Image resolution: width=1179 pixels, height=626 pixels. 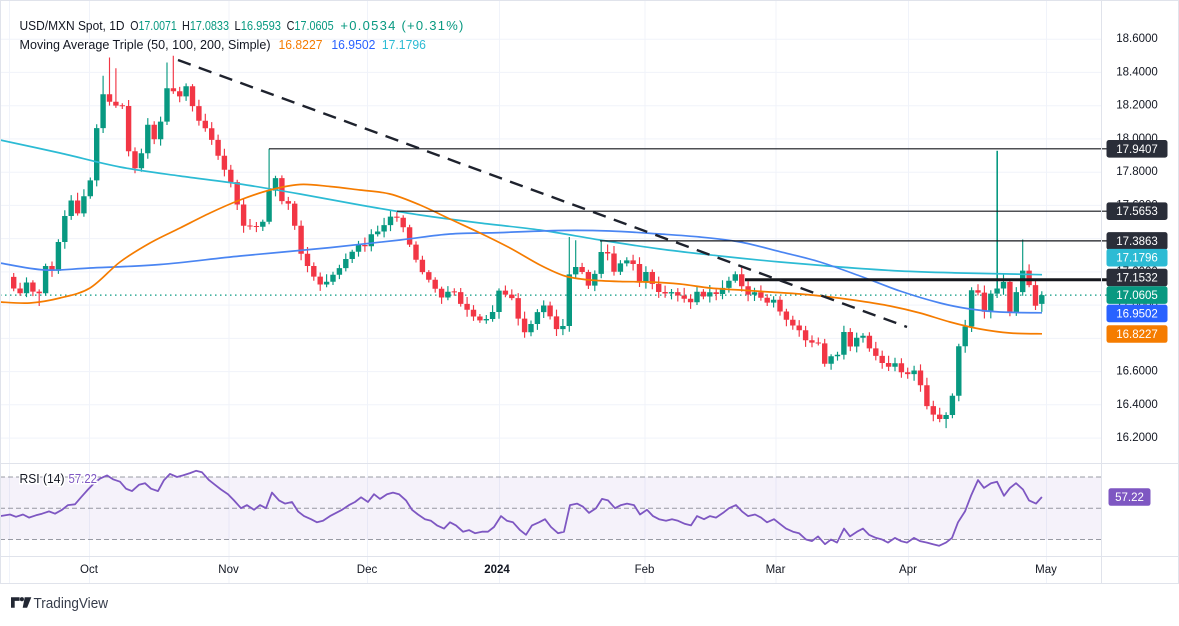 I want to click on svg-text: Apr, so click(x=908, y=570).